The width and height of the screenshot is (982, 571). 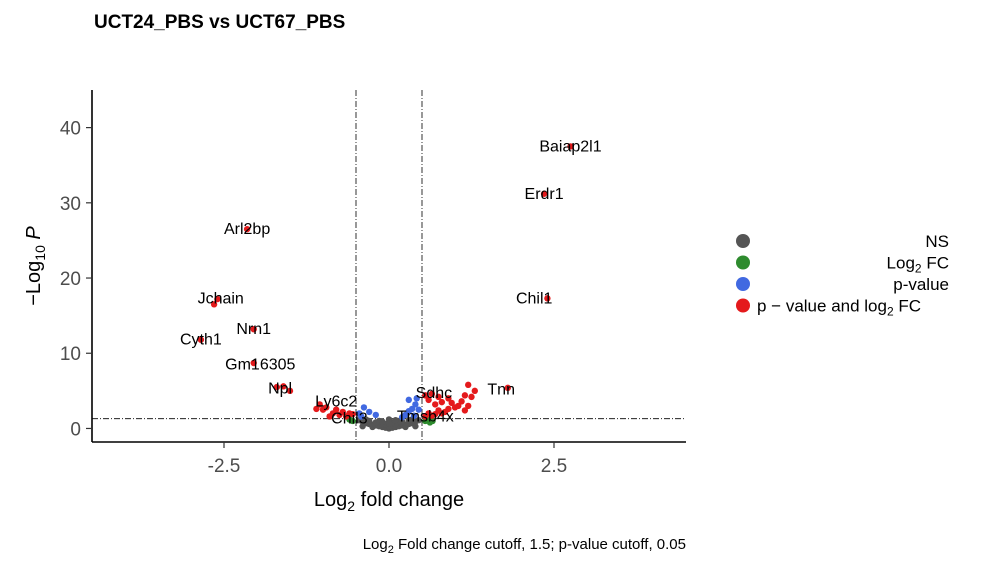 I want to click on legend-label: p − value and log2 FC, so click(x=839, y=308).